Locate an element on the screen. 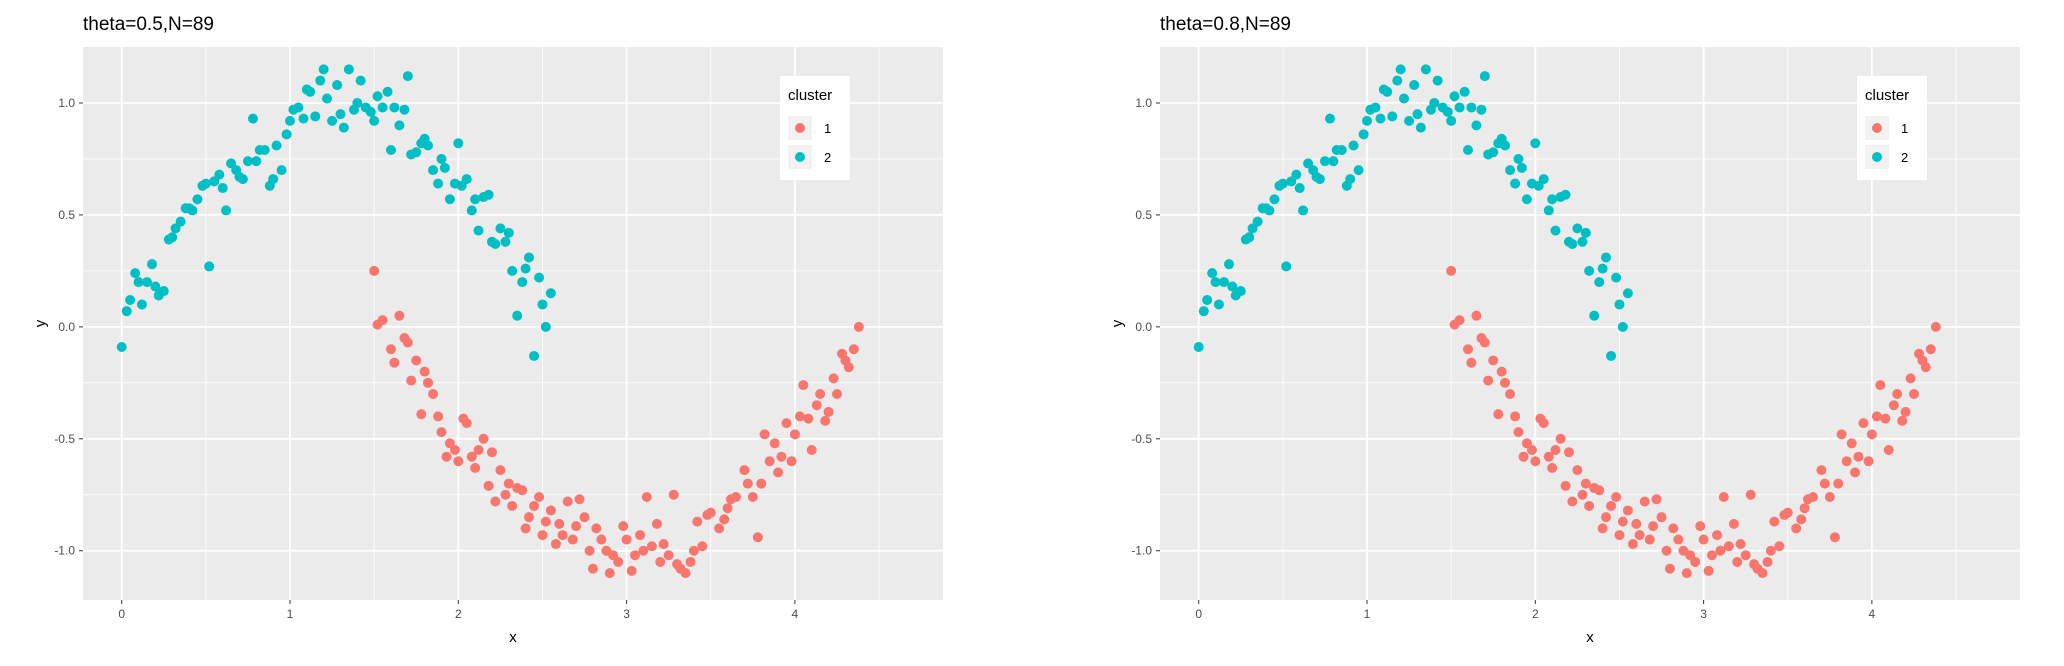 Image resolution: width=2064 pixels, height=666 pixels. y-tick-label: -1.0 is located at coordinates (64, 551).